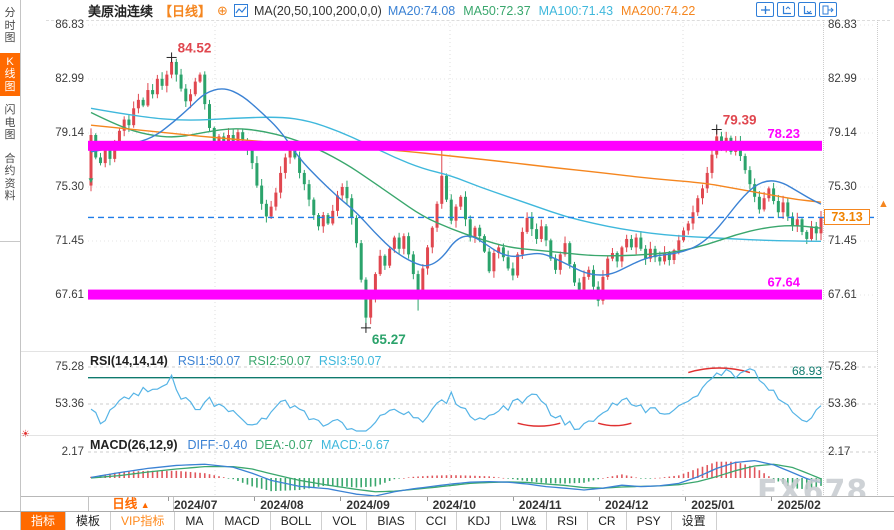  I want to click on toolbar-tab-8: CCI, so click(437, 521).